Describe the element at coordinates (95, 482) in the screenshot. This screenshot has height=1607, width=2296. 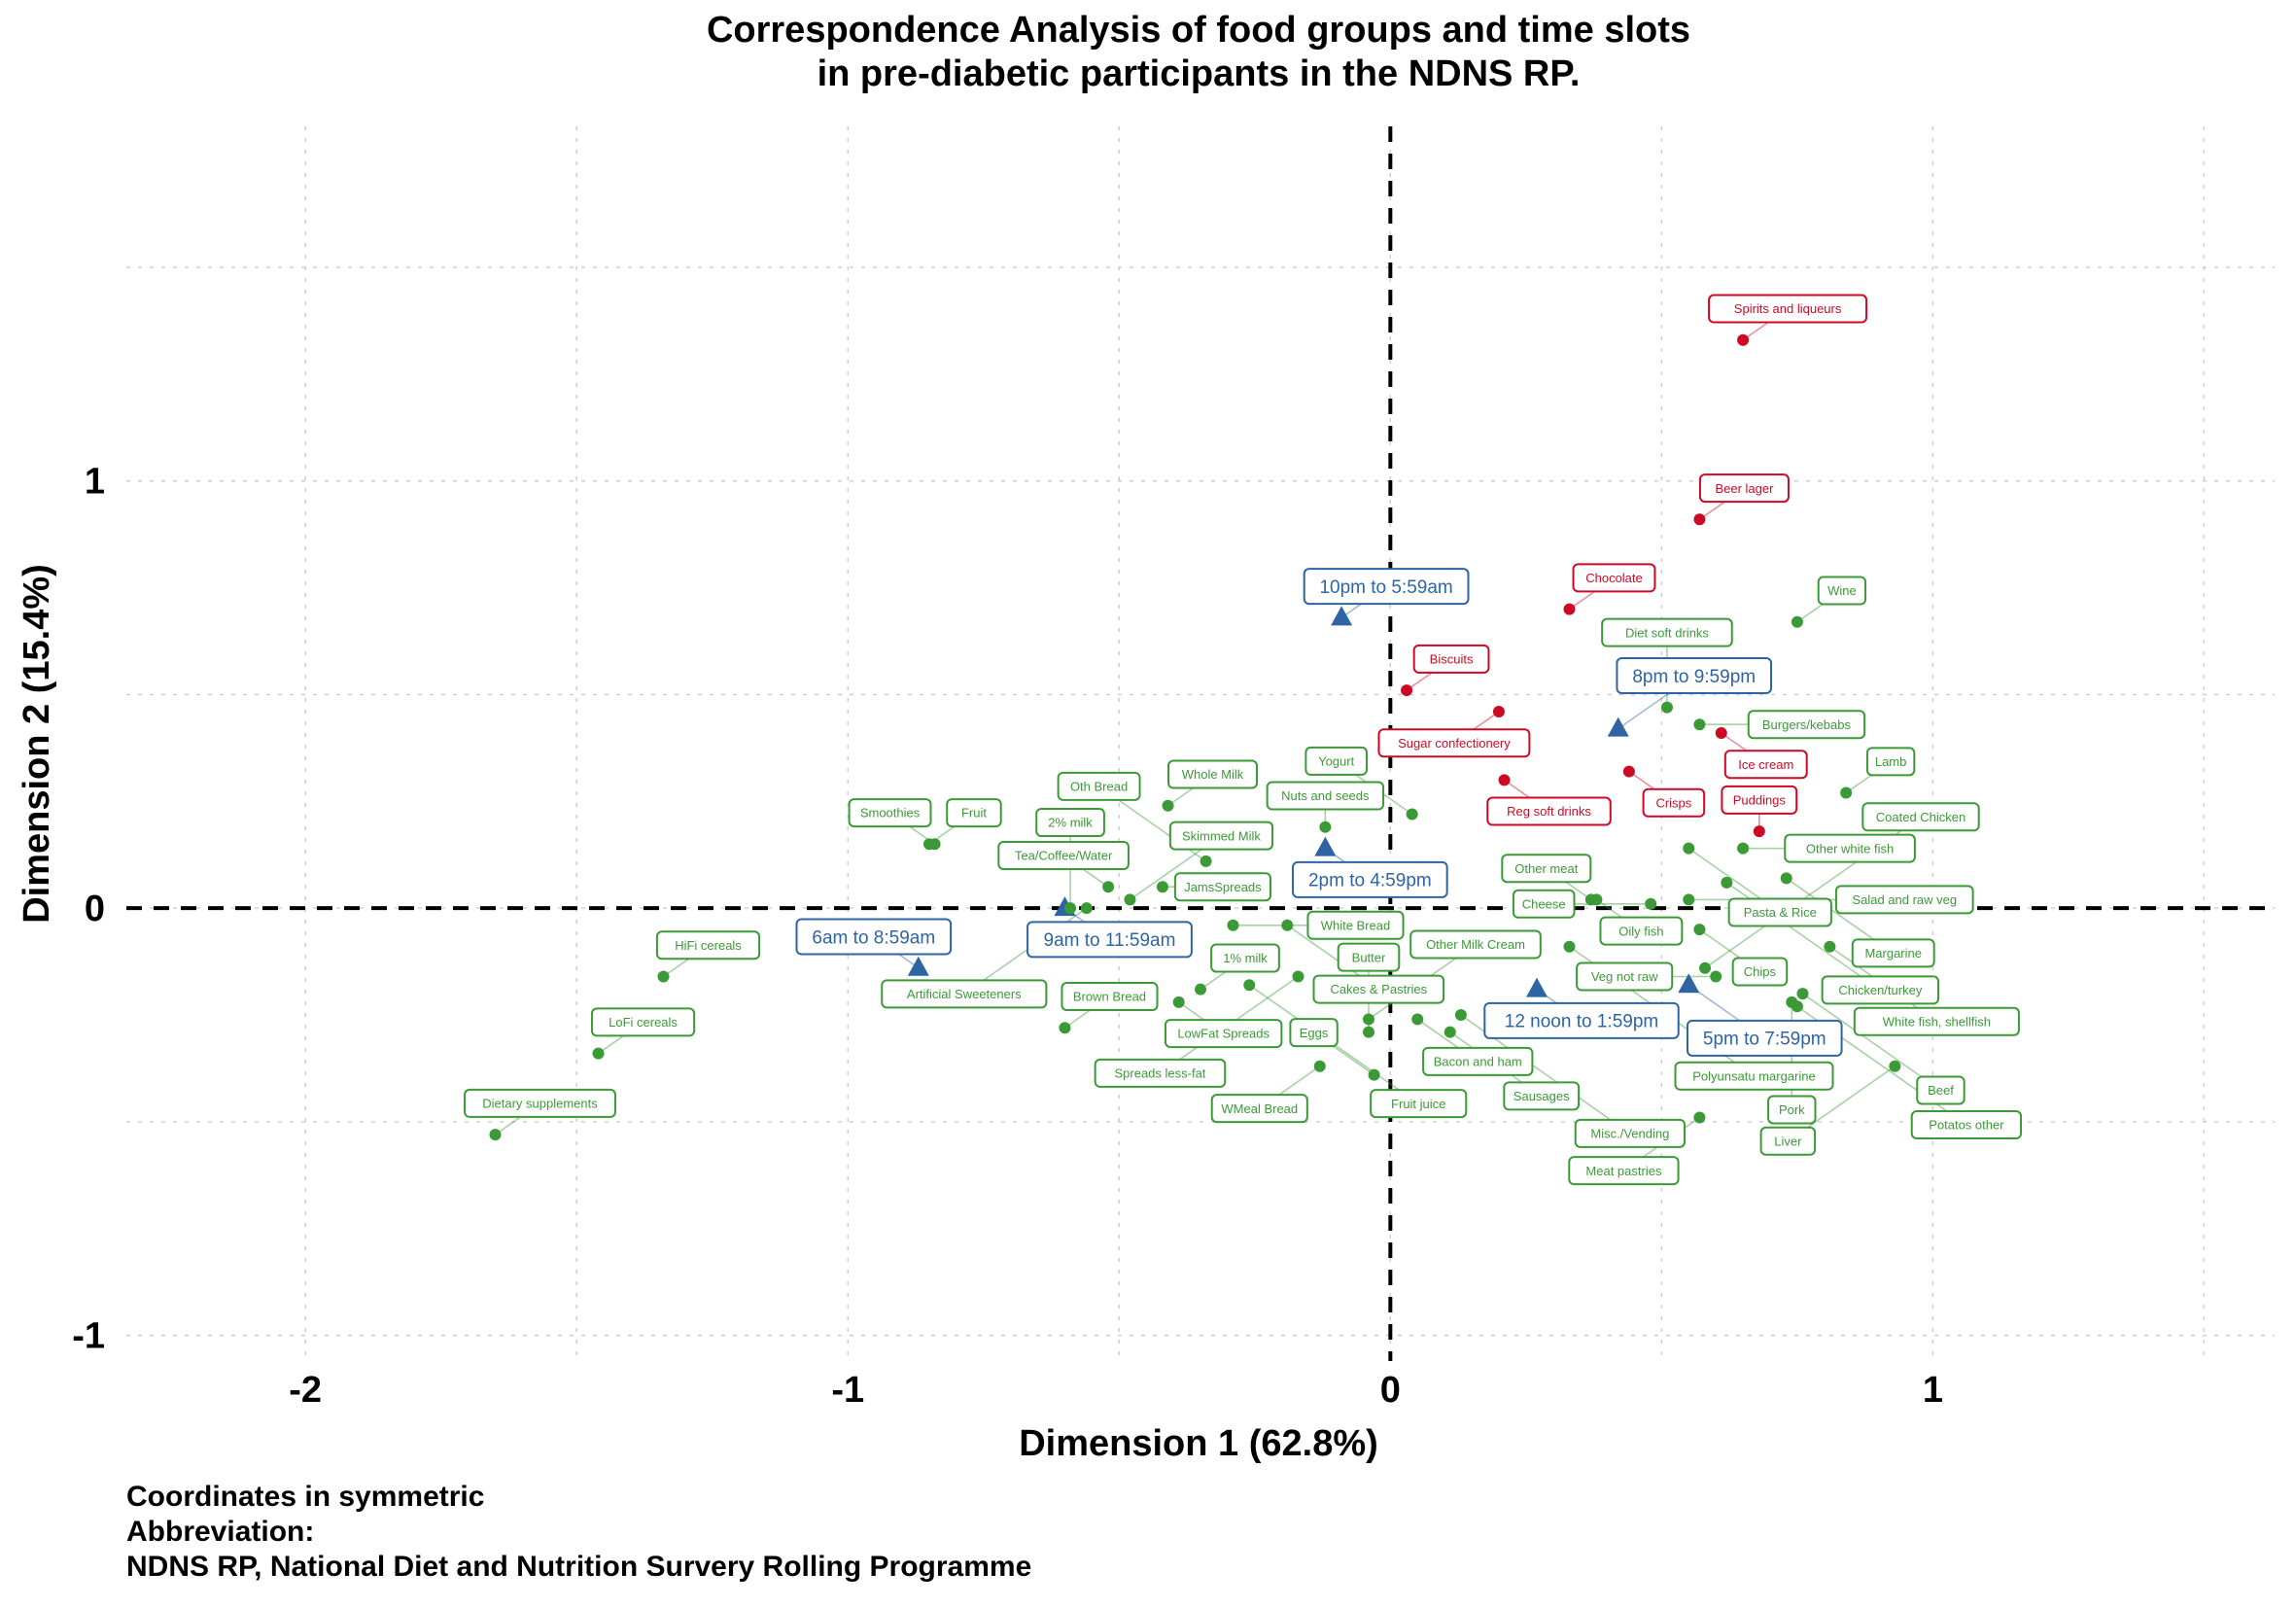
I see `y-tick-label: 1` at that location.